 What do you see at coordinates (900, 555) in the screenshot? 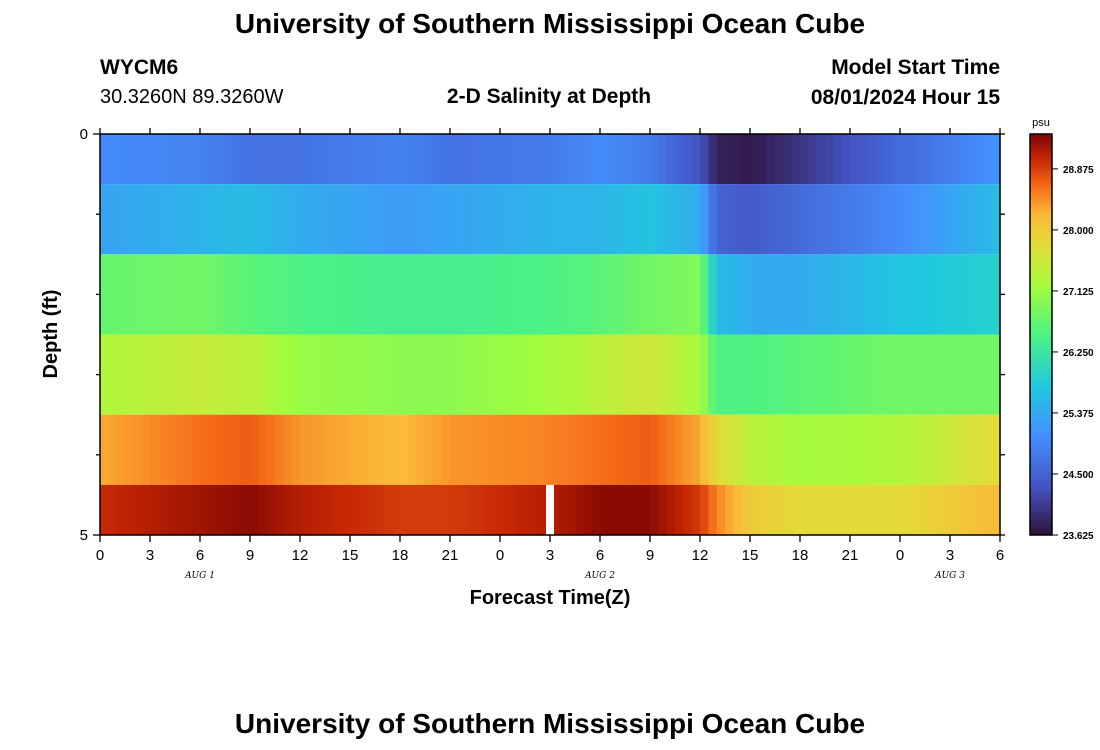
I see `x-tick-label: 0` at bounding box center [900, 555].